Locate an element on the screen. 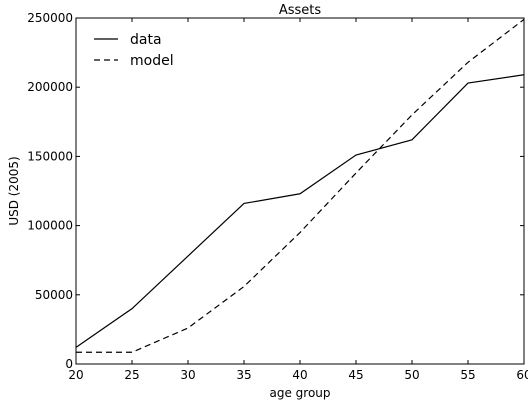 This screenshot has height=405, width=528. x-tick-label: 35 is located at coordinates (243, 375).